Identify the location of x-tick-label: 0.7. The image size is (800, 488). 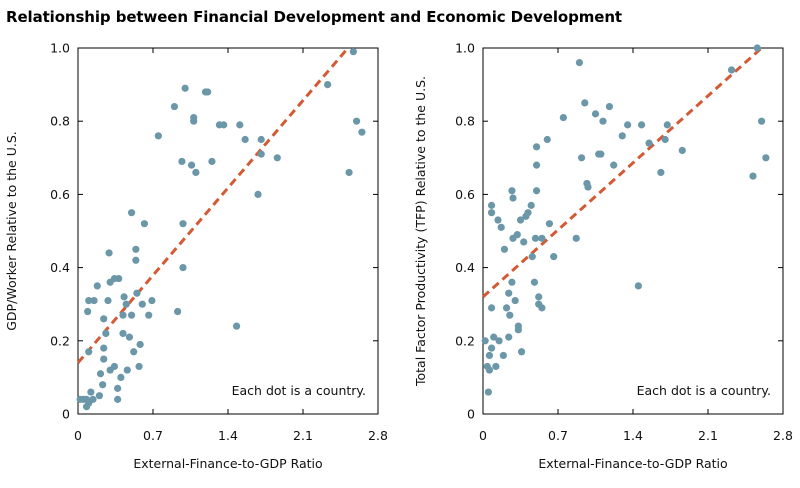
(558, 435).